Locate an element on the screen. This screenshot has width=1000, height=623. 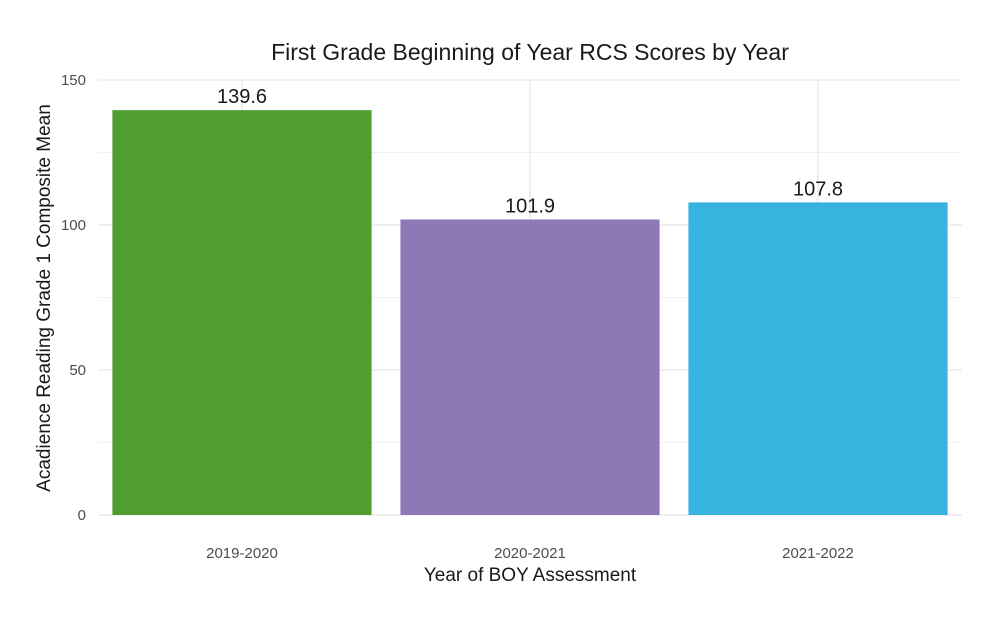
bar-2020-2021 is located at coordinates (530, 367).